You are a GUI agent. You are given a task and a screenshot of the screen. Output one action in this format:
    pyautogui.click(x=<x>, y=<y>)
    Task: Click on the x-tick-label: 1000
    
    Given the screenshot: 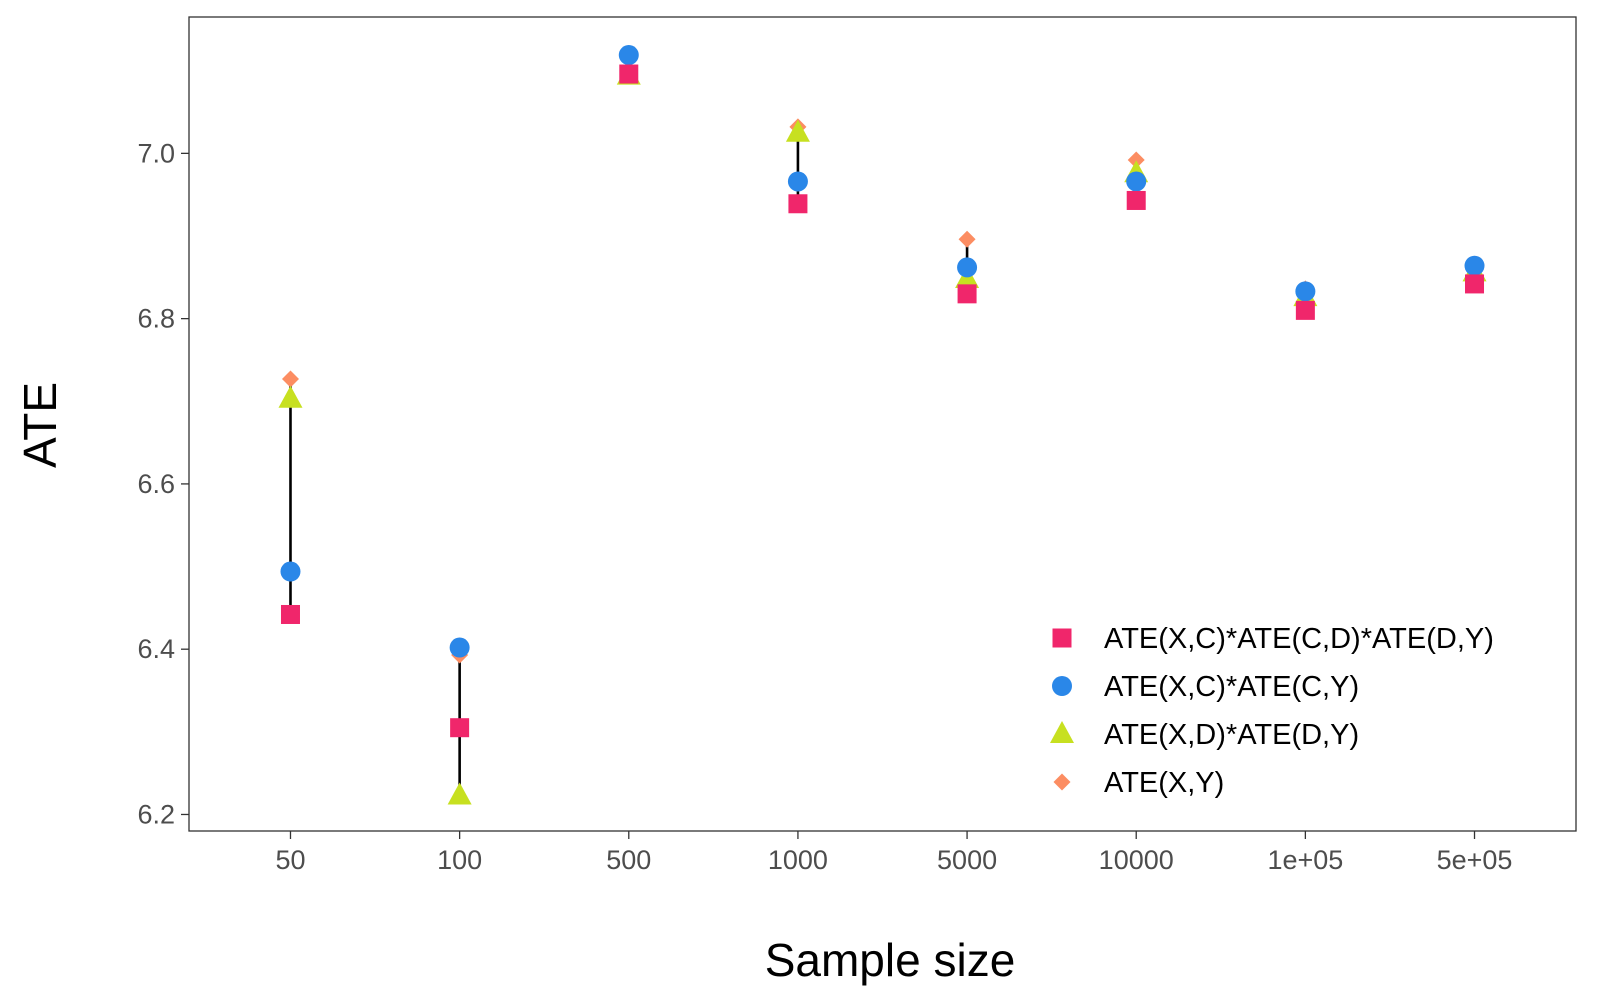 What is the action you would take?
    pyautogui.click(x=798, y=860)
    